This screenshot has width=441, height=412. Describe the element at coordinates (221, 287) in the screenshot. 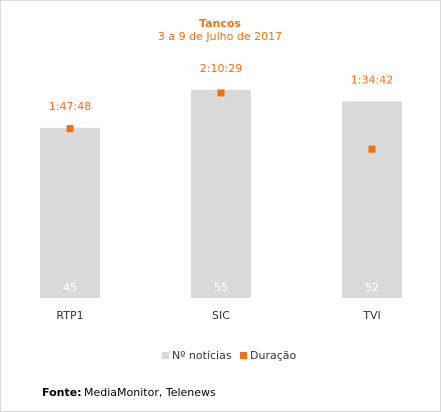

I see `bar-value-label: 55` at that location.